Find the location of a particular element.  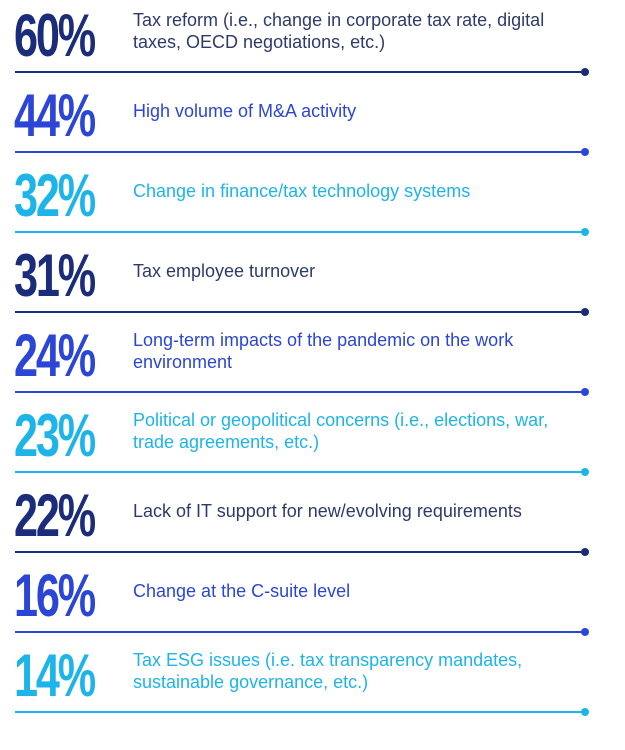

stat-percentage: 14% is located at coordinates (55, 675).